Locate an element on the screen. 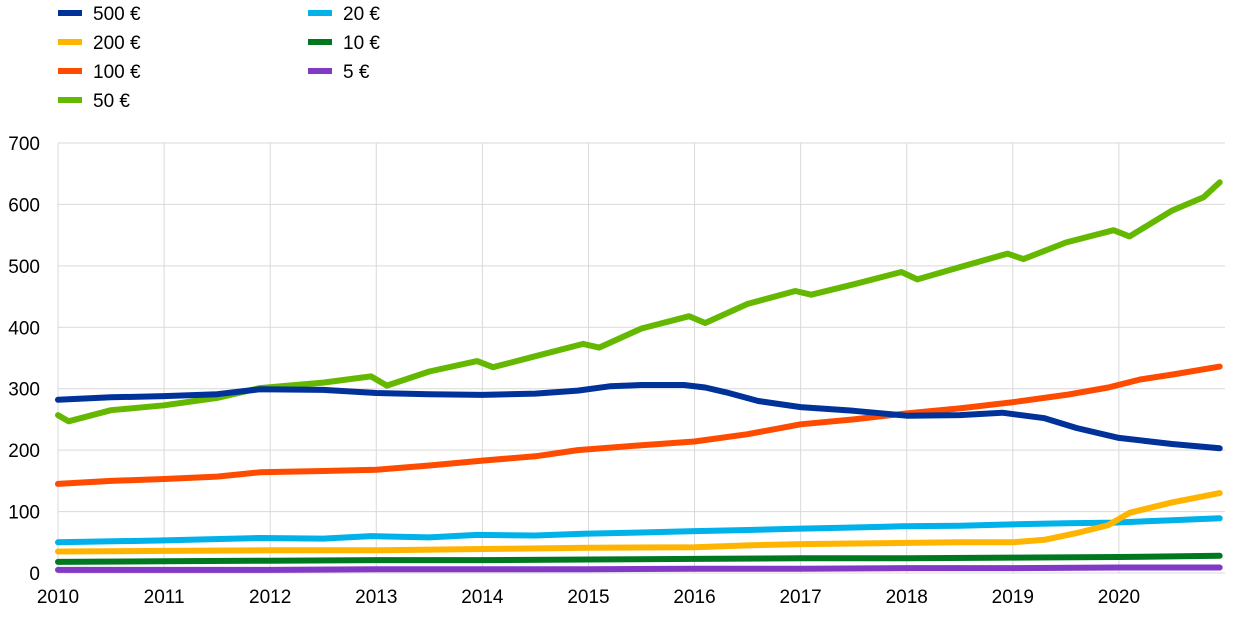  series-line-20-eur is located at coordinates (639, 530).